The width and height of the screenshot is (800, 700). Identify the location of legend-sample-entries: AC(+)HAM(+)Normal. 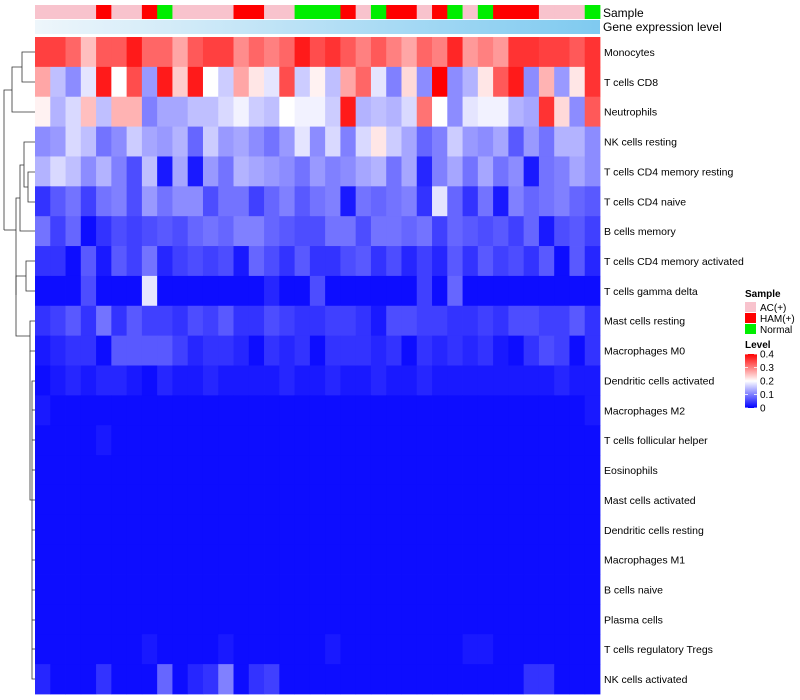
(770, 319).